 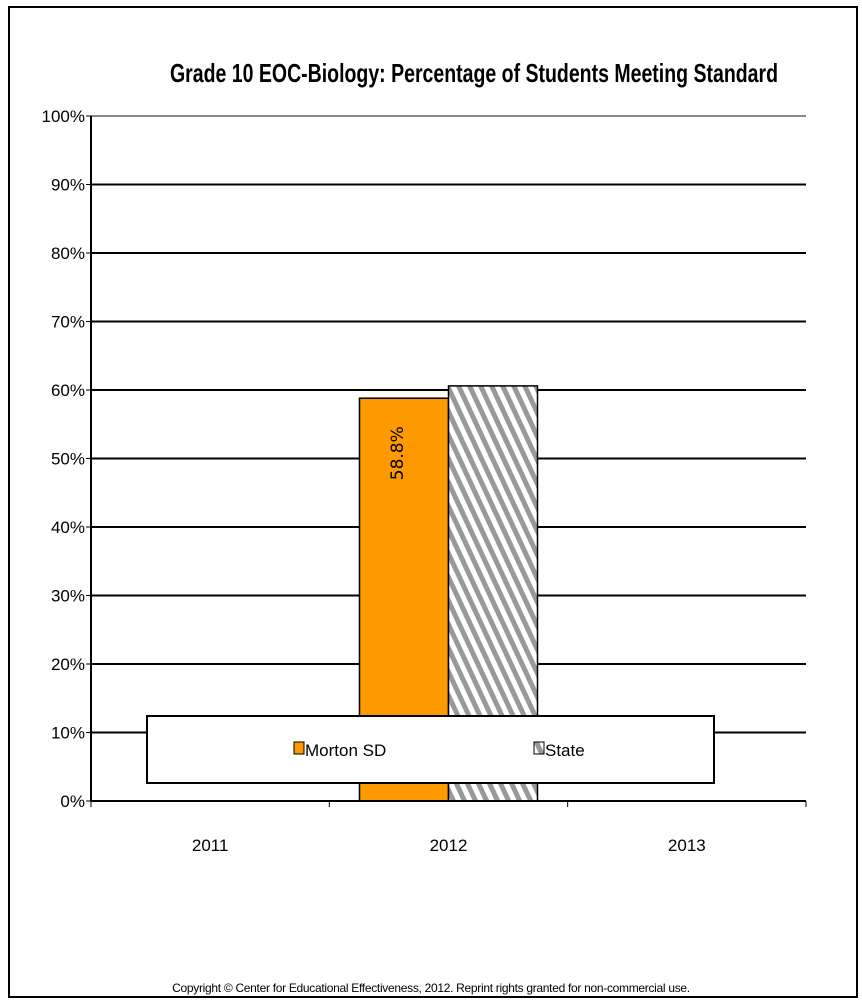 I want to click on legend-box, so click(x=430, y=749).